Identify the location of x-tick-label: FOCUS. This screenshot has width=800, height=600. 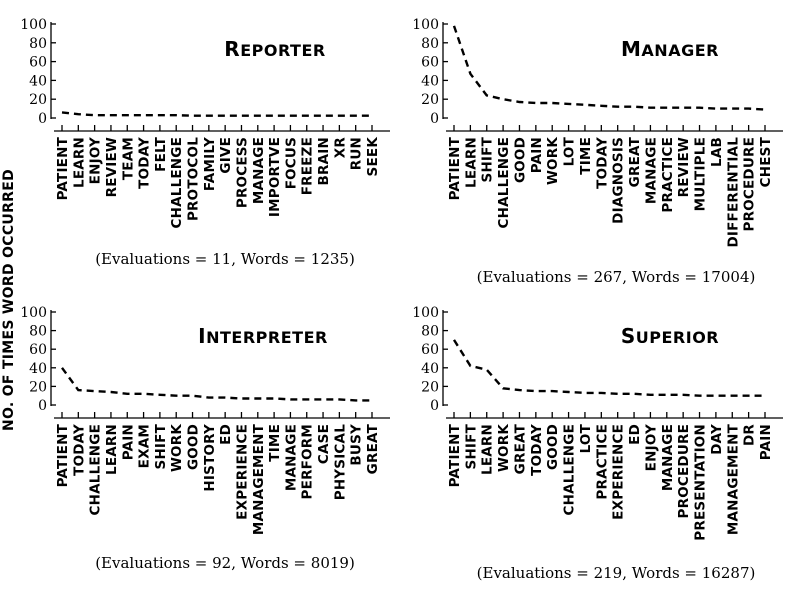
(291, 163).